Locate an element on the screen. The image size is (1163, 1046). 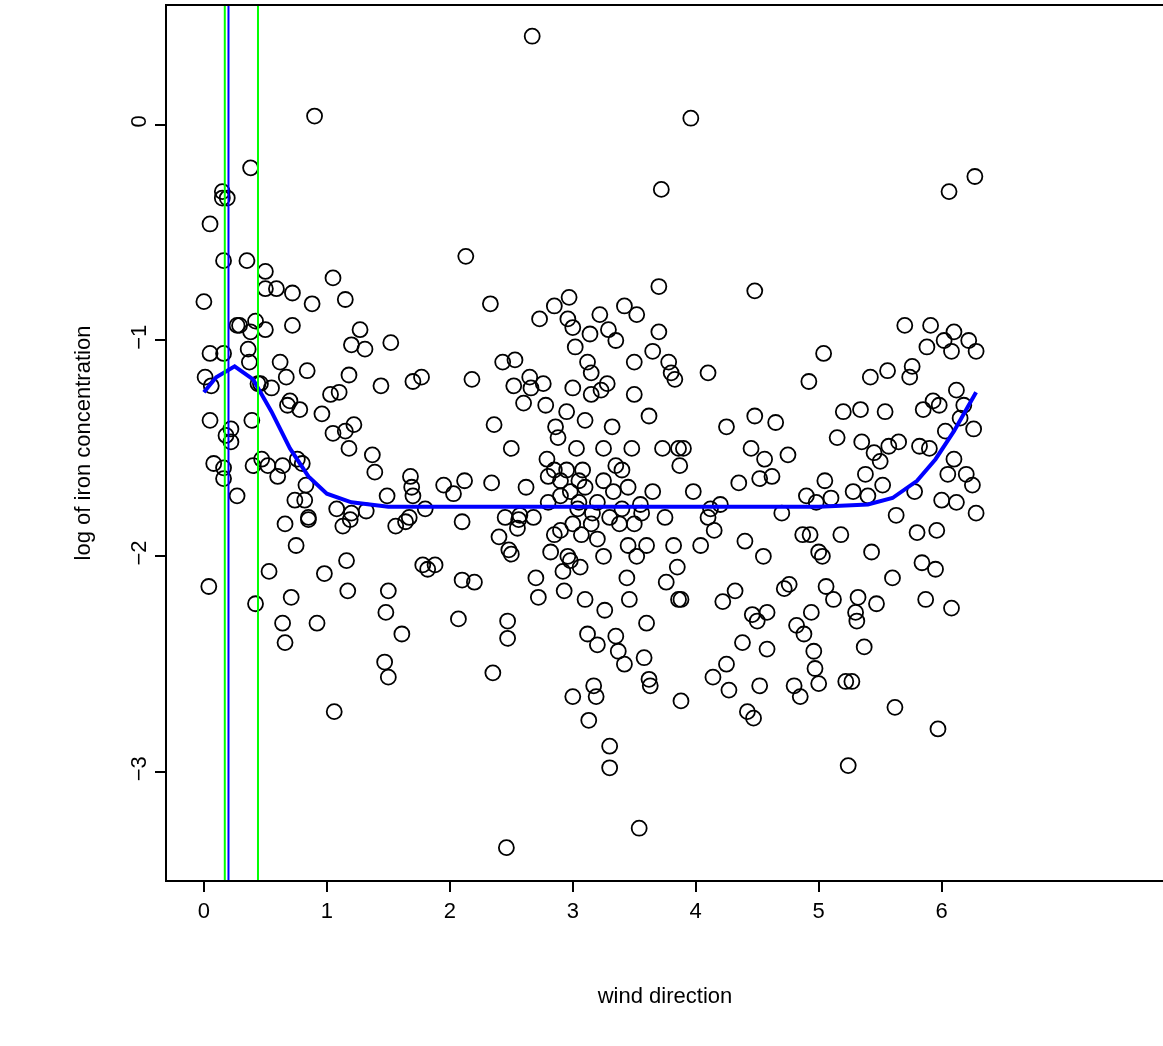
x-tick-label: 4 is located at coordinates (695, 911).